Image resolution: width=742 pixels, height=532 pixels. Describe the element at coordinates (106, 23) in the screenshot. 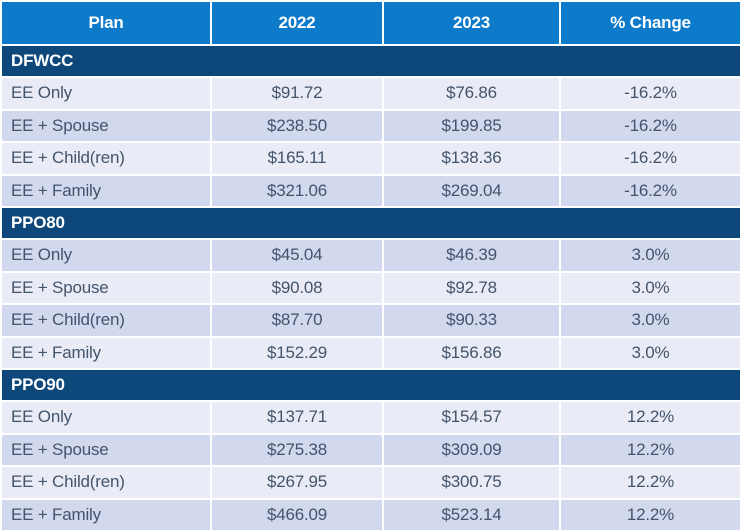

I see `column-header-plan: Plan` at that location.